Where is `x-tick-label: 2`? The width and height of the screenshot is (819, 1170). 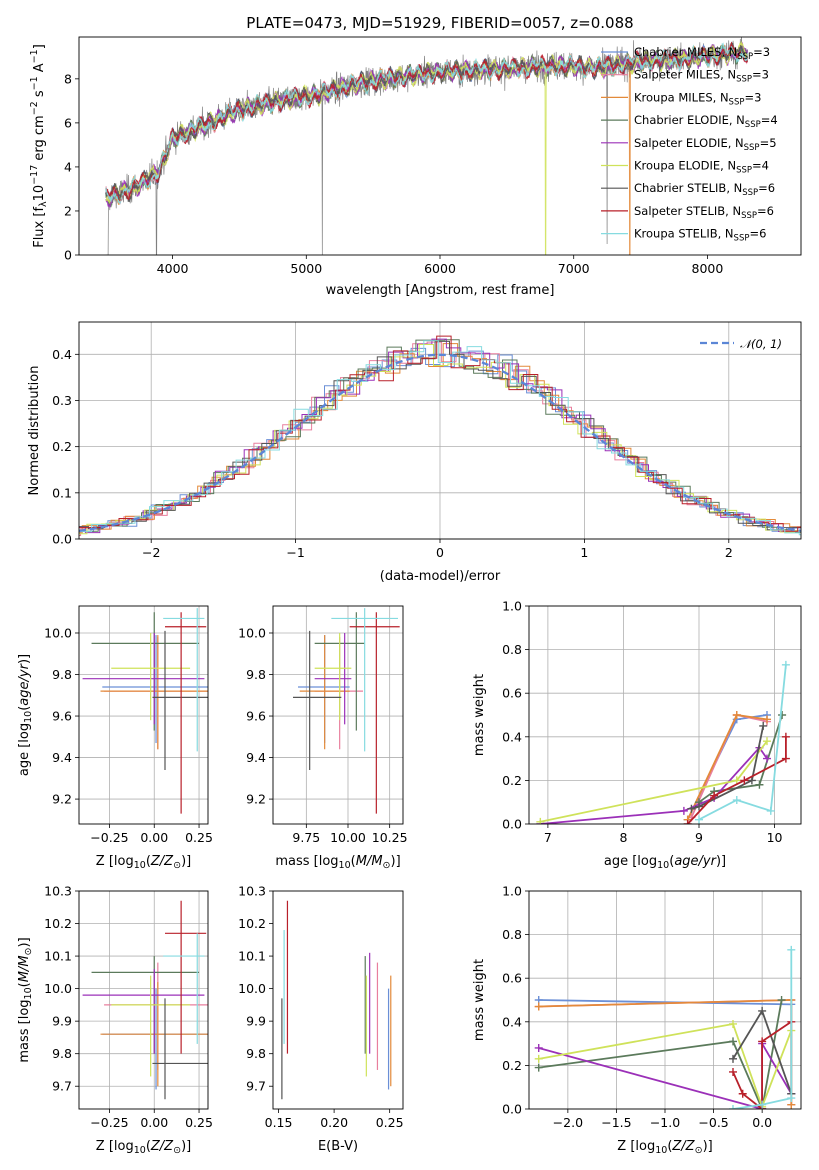 x-tick-label: 2 is located at coordinates (729, 552).